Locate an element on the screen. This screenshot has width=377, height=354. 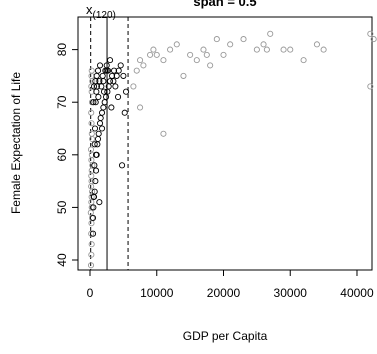
y-tick-label: 80 is located at coordinates (62, 50).